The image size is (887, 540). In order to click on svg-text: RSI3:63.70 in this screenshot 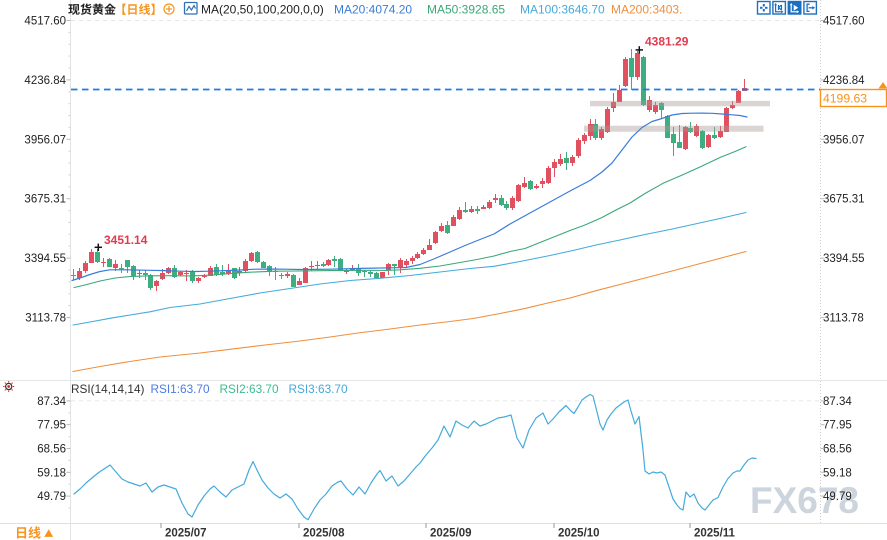, I will do `click(318, 389)`.